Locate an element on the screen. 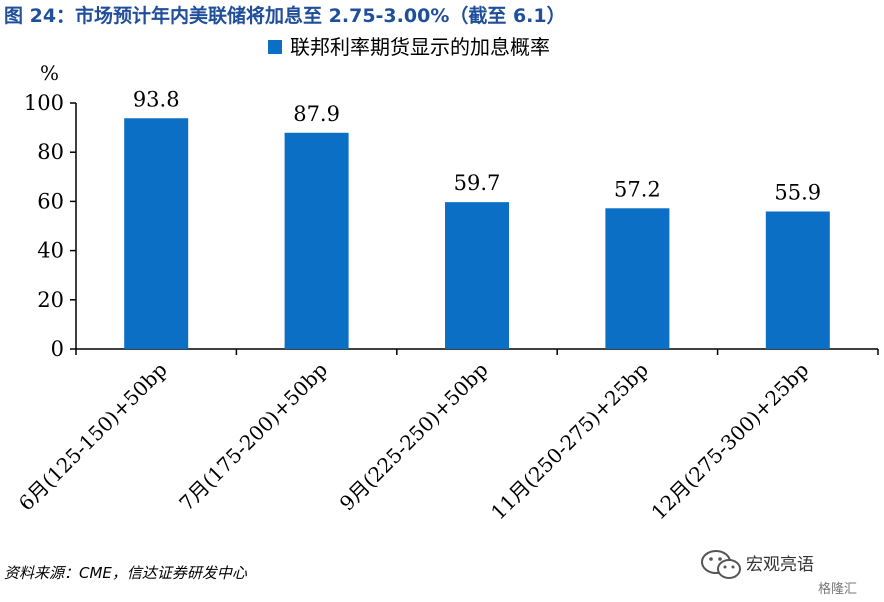 This screenshot has width=884, height=602. x-tick-label: 9月(225-250)+50bp is located at coordinates (414, 437).